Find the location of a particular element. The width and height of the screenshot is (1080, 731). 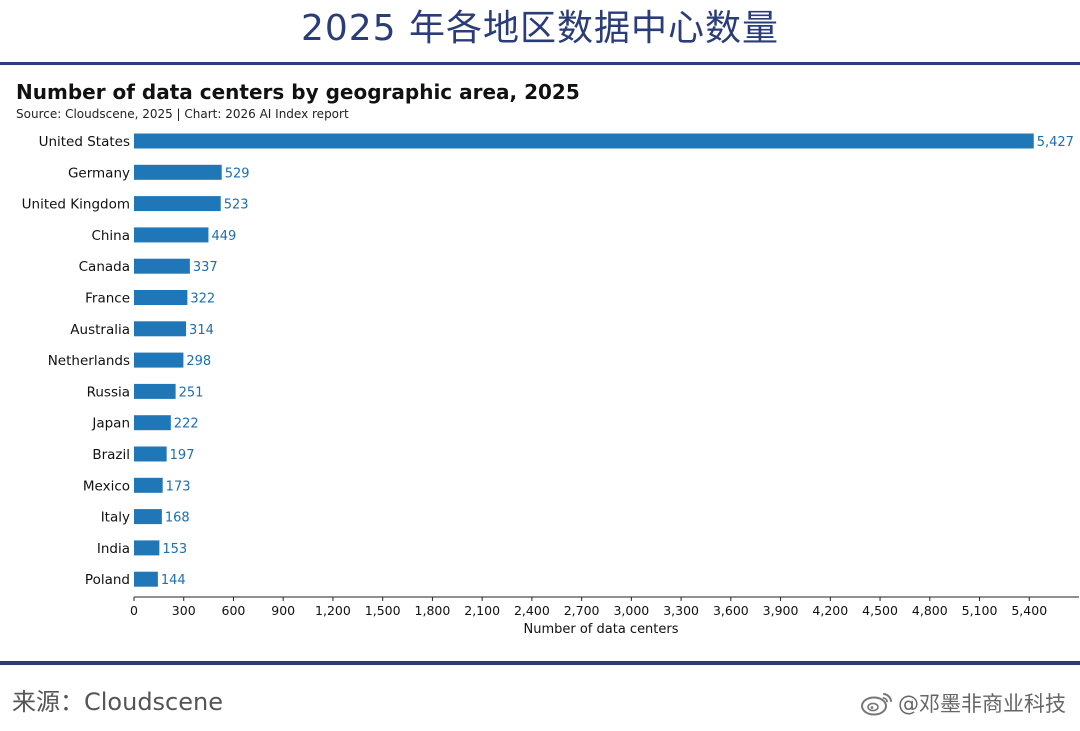

bar-france is located at coordinates (161, 297).